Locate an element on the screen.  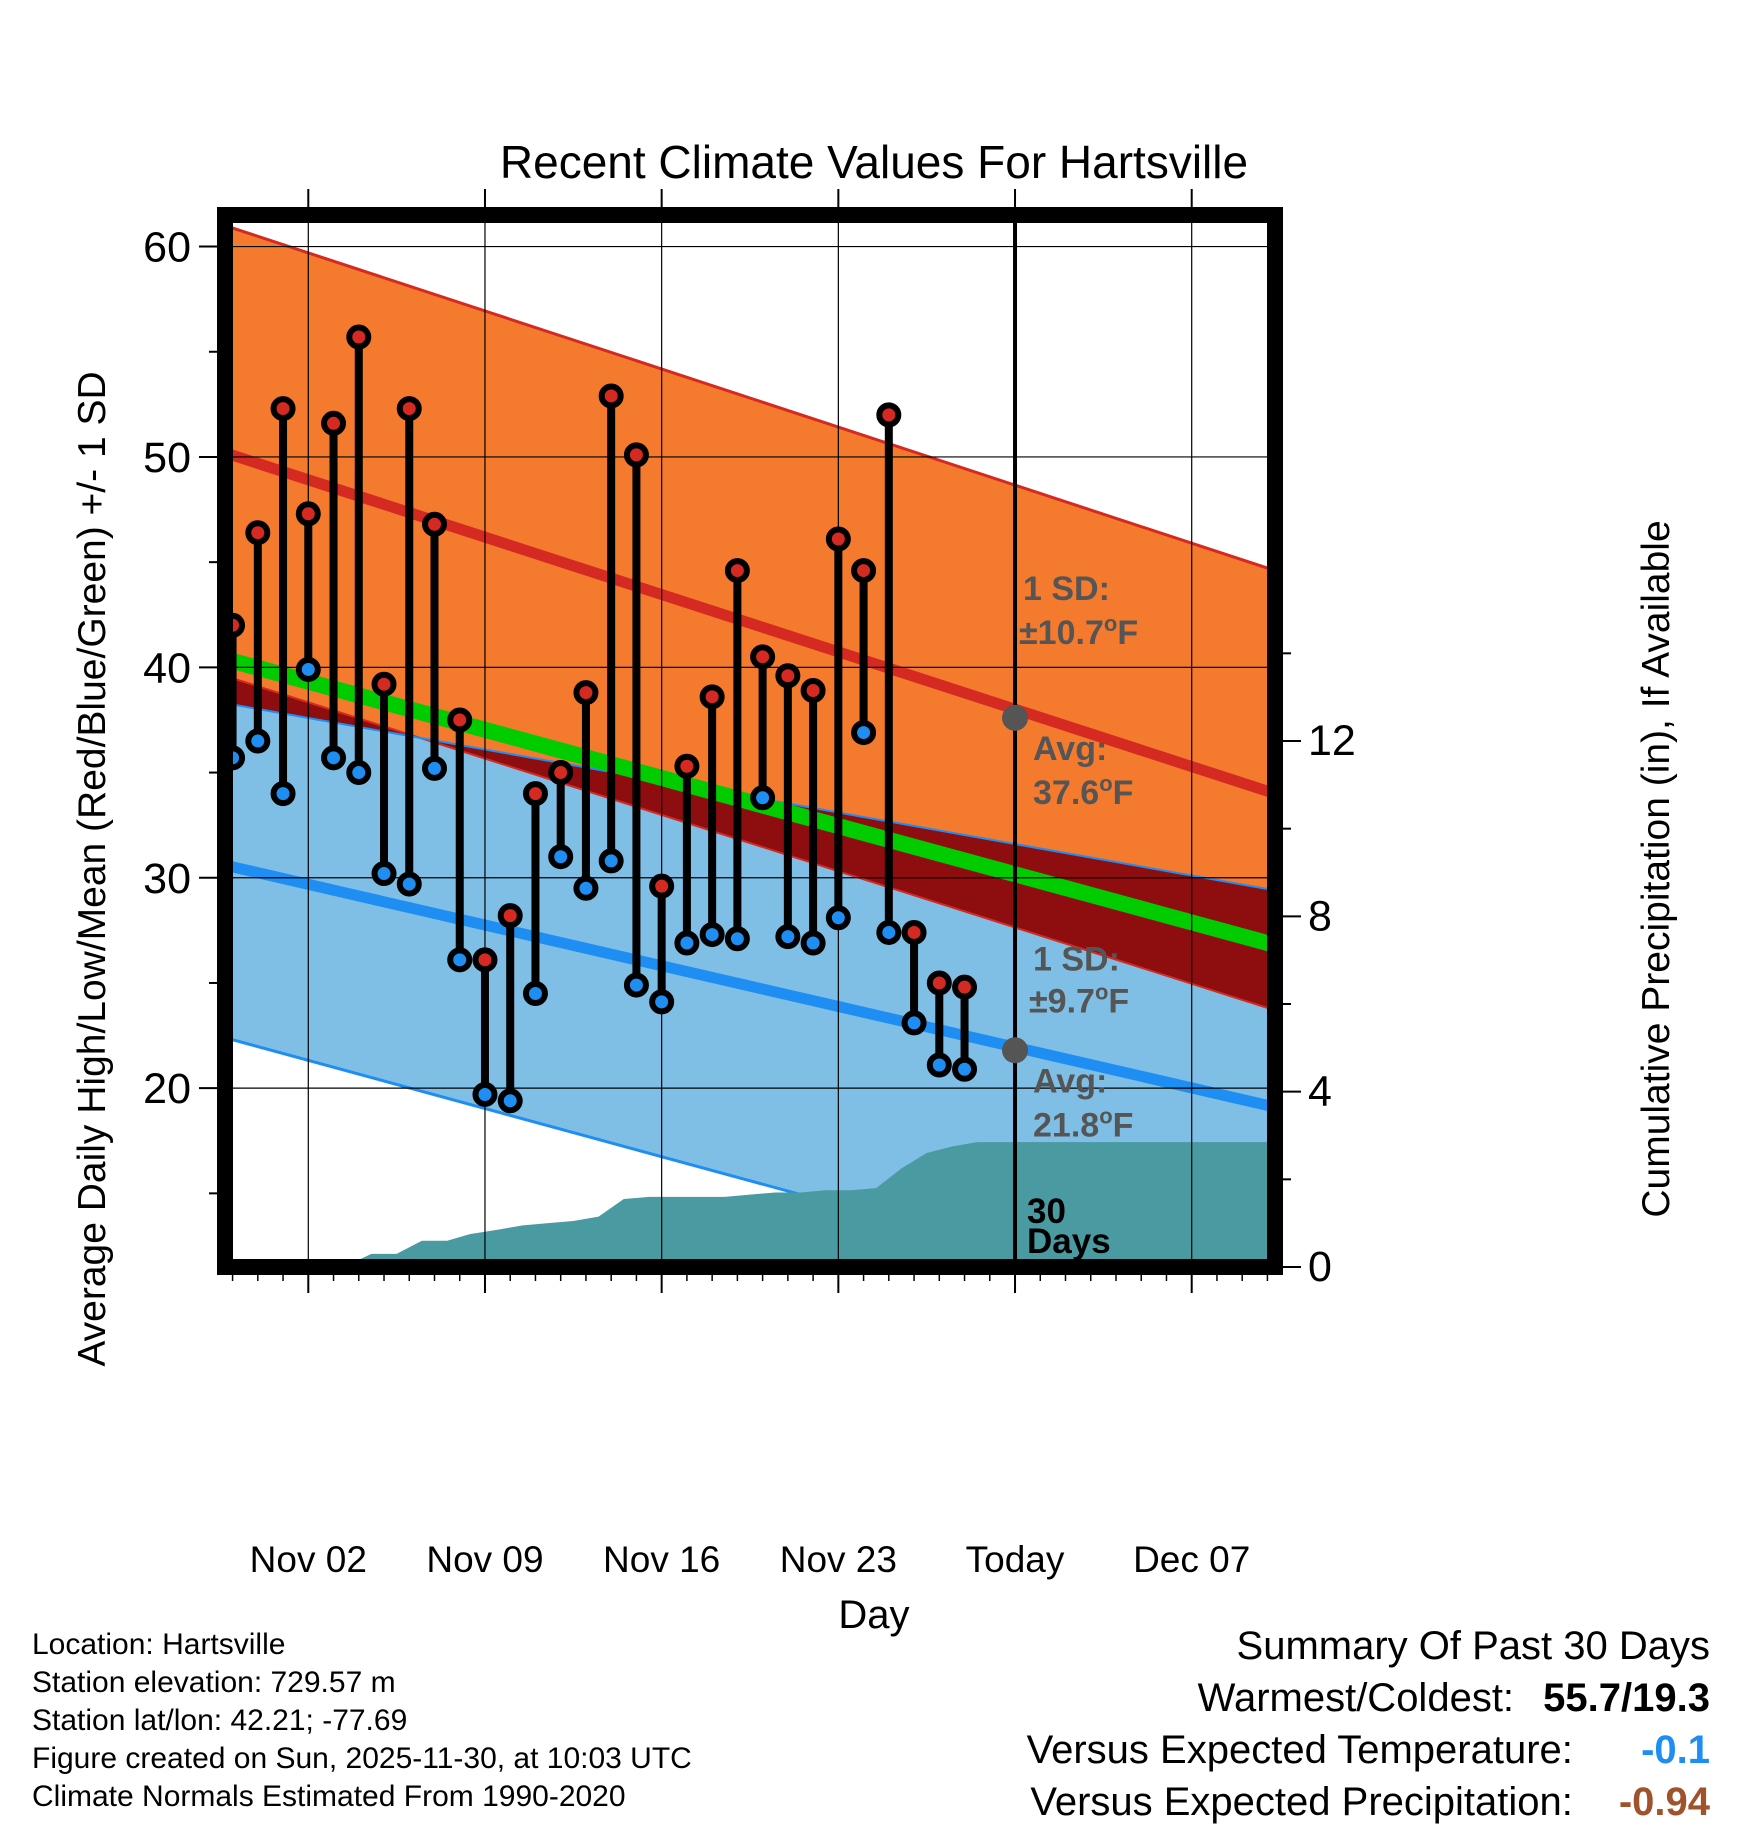
x-tick-label: Nov 02 is located at coordinates (308, 1559).